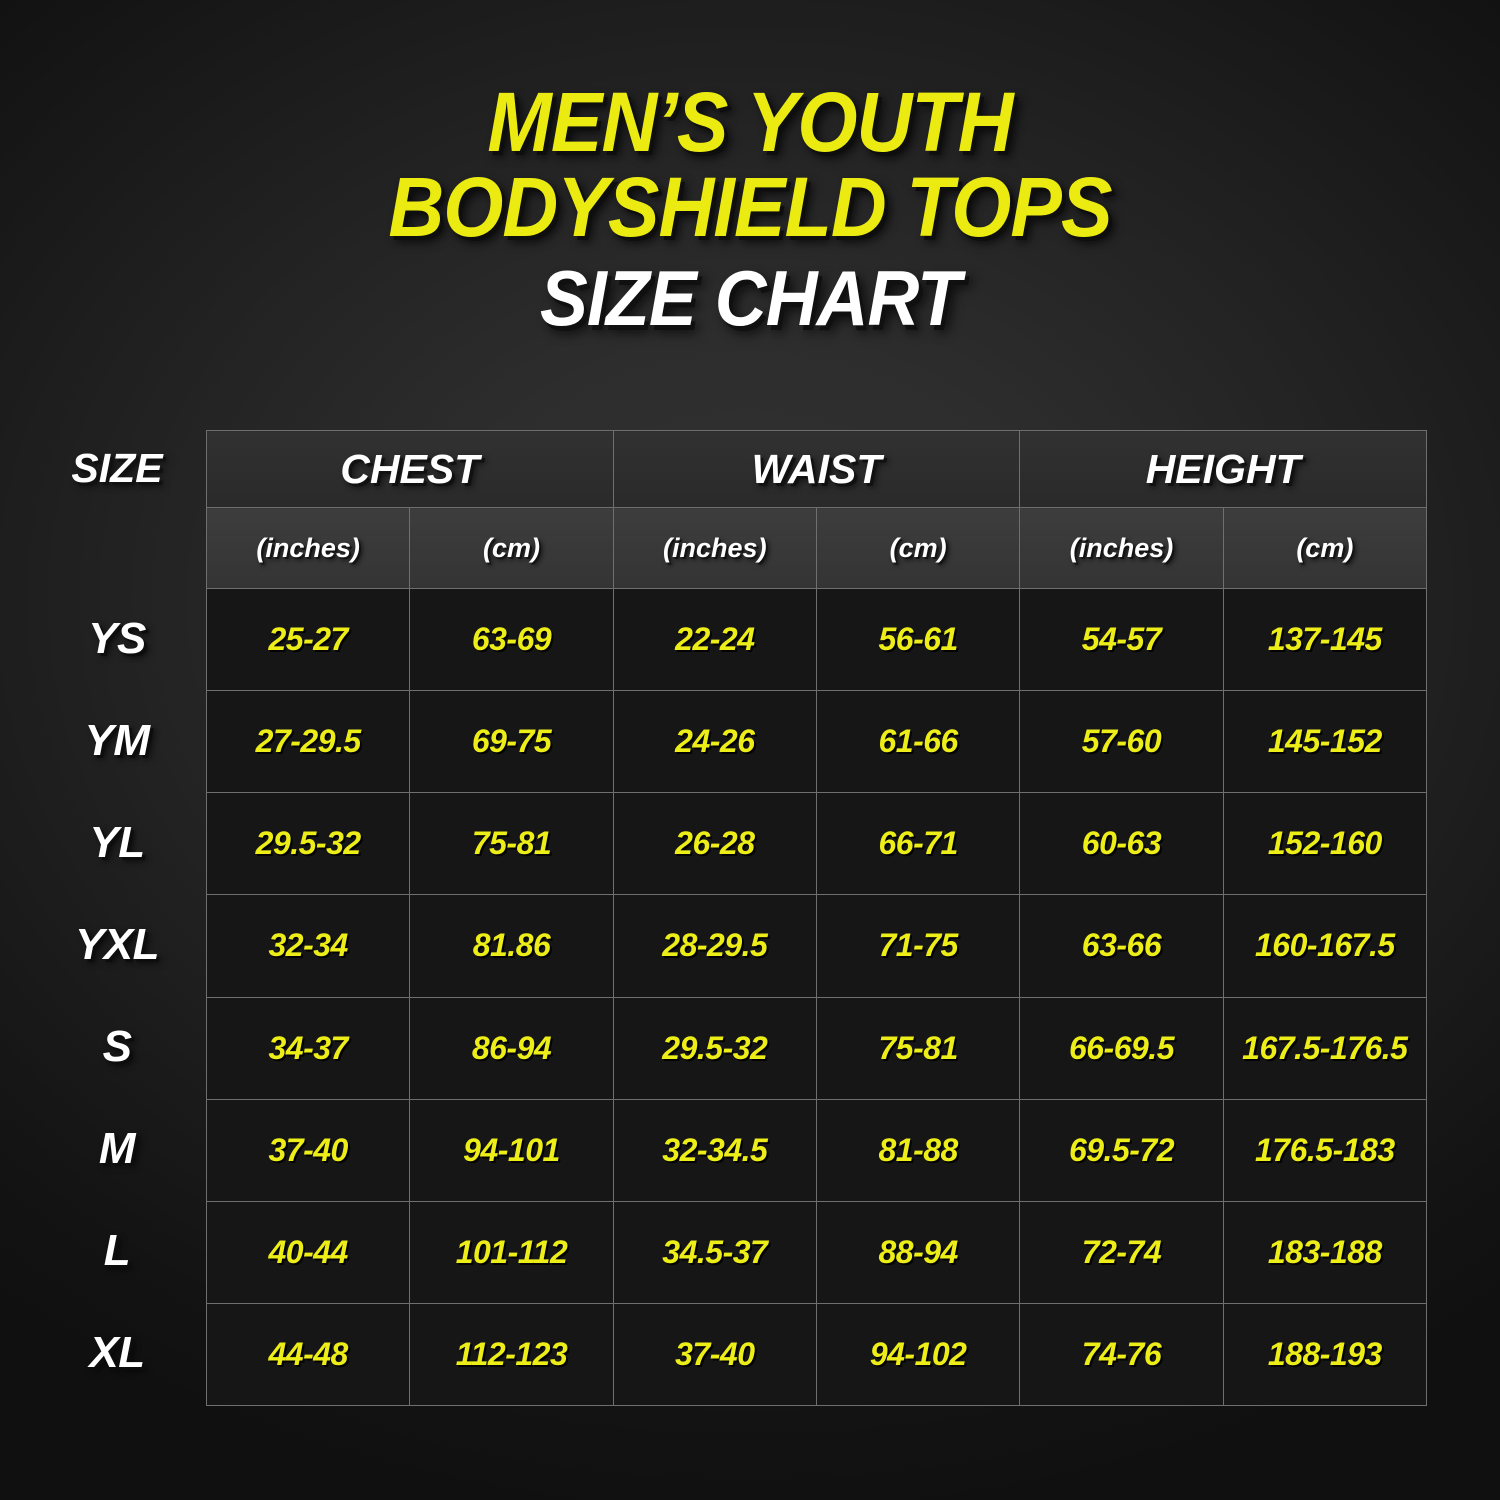 This screenshot has width=1500, height=1500. I want to click on cell-waist_in: 32-34.5, so click(714, 1150).